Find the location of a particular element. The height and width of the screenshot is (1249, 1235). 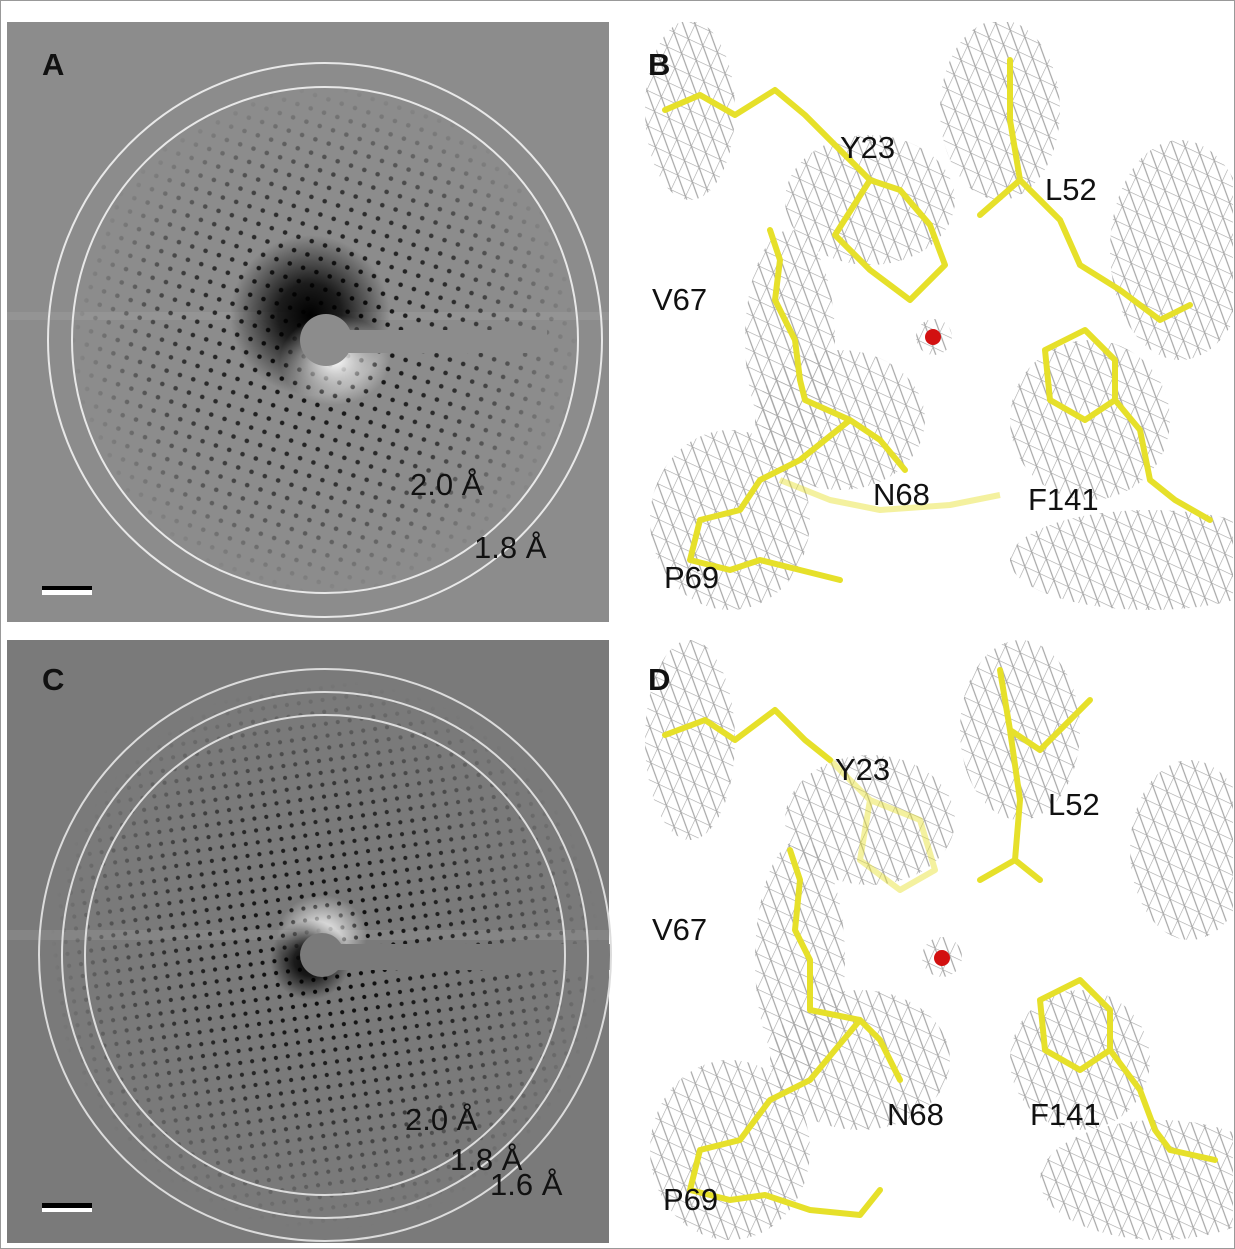

panel-label: D is located at coordinates (659, 679).